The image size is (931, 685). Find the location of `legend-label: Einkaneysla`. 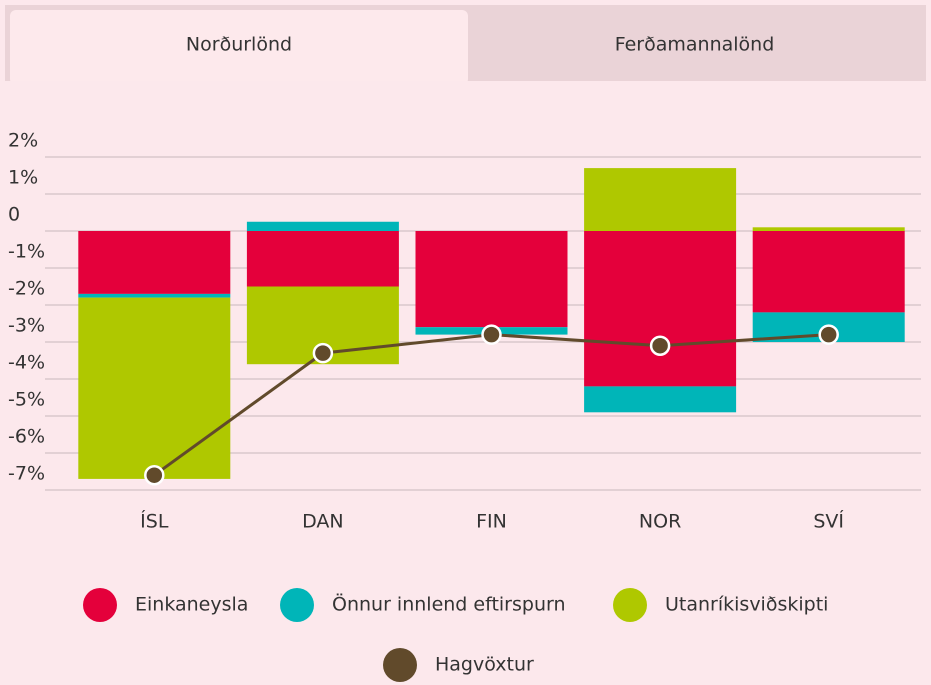

legend-label: Einkaneysla is located at coordinates (191, 605).